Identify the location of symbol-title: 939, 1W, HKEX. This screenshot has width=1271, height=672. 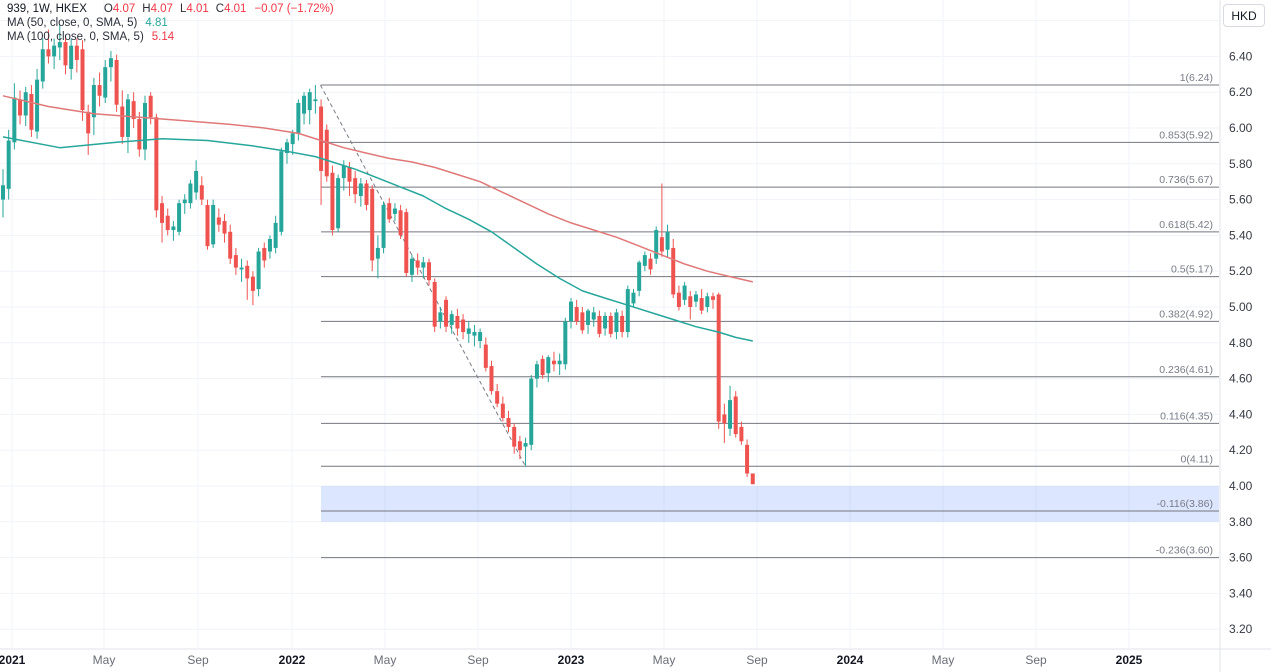
(47, 9).